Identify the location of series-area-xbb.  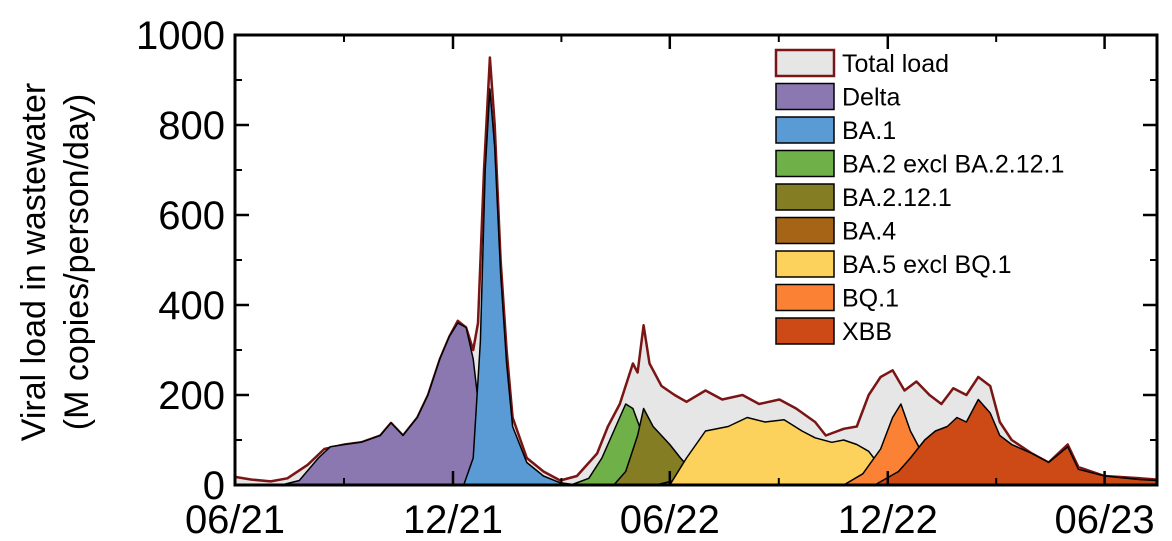
(1015, 442).